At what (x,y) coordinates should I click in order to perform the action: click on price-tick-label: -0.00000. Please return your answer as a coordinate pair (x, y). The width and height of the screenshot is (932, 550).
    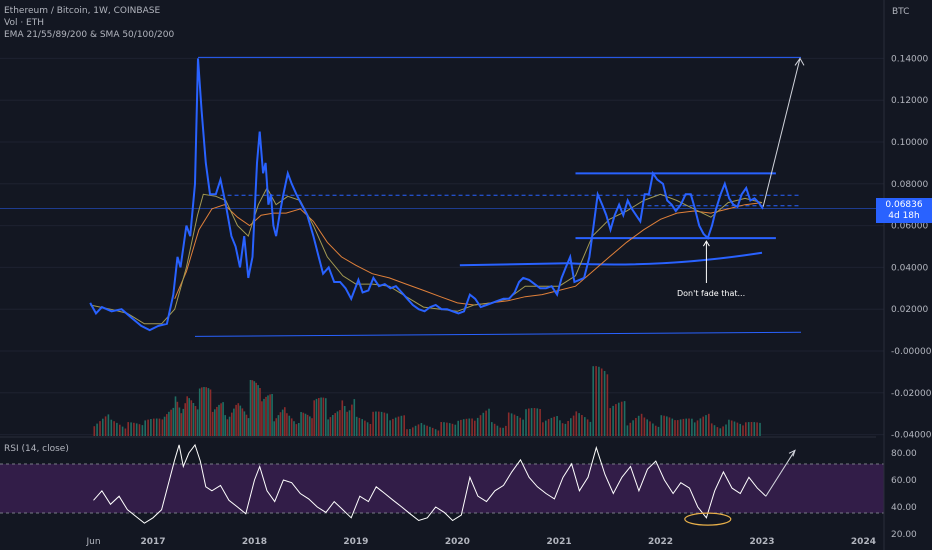
    Looking at the image, I should click on (911, 352).